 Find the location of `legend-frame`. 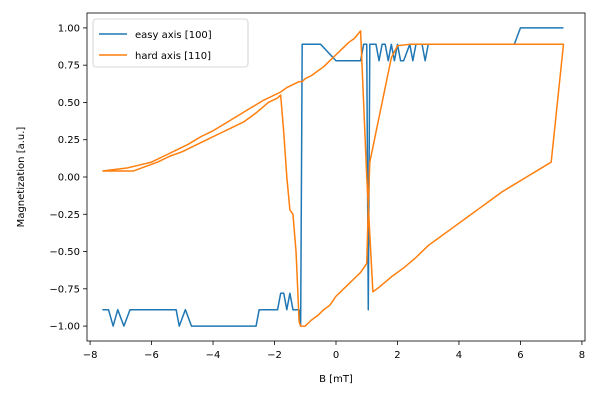

legend-frame is located at coordinates (170, 43).